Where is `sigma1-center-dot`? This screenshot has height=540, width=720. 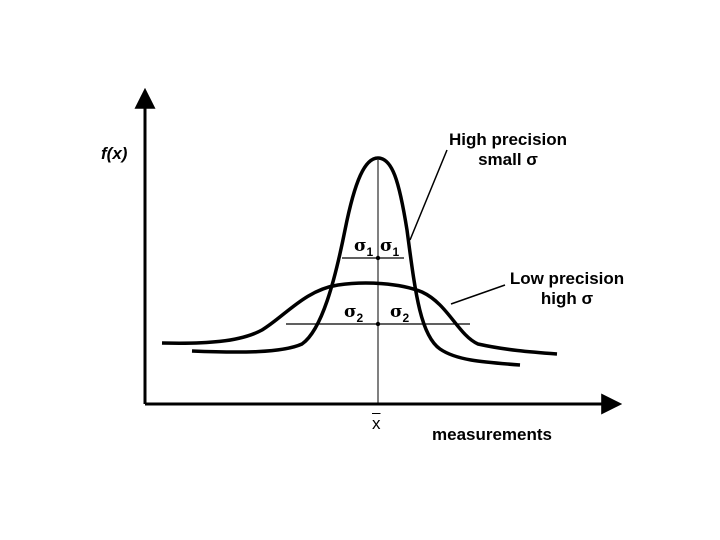 sigma1-center-dot is located at coordinates (378, 258).